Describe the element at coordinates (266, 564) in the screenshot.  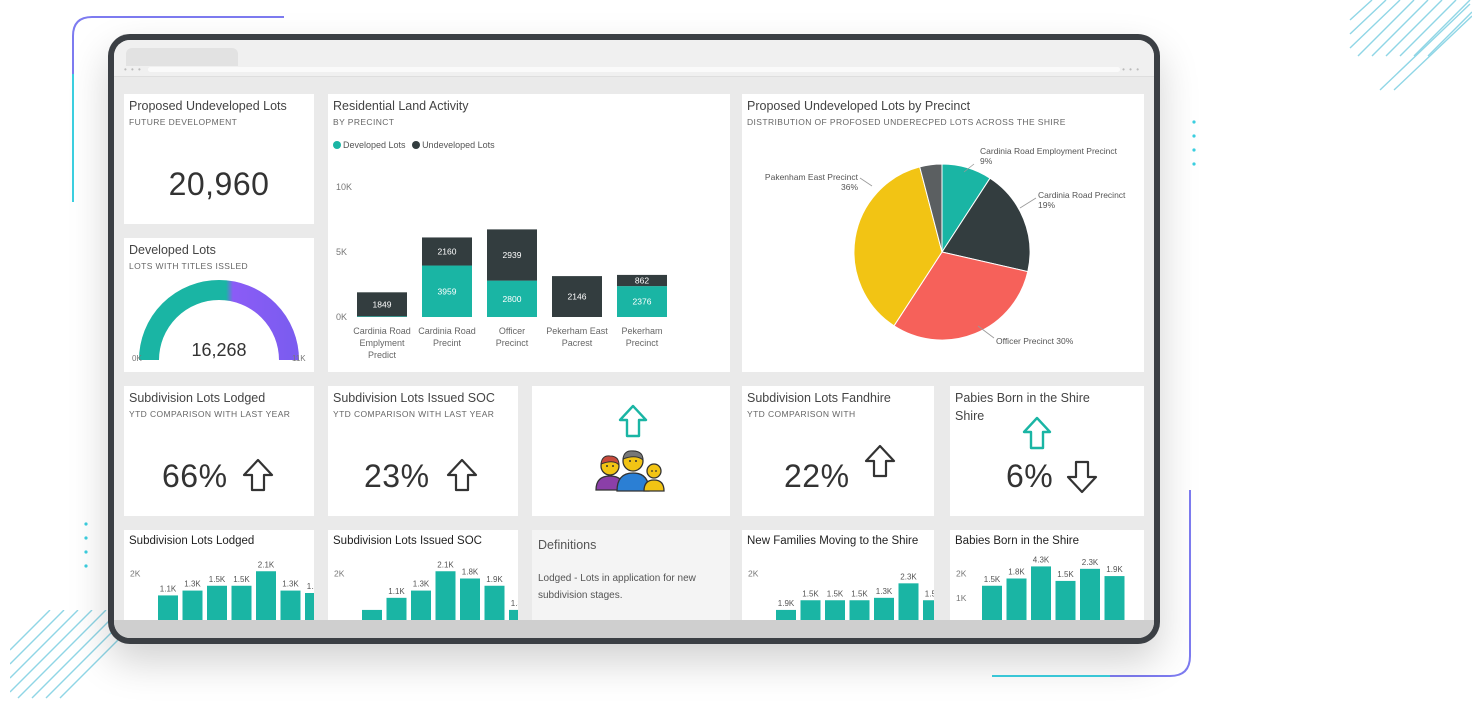
I see `bar-data-label: 2.1K` at that location.